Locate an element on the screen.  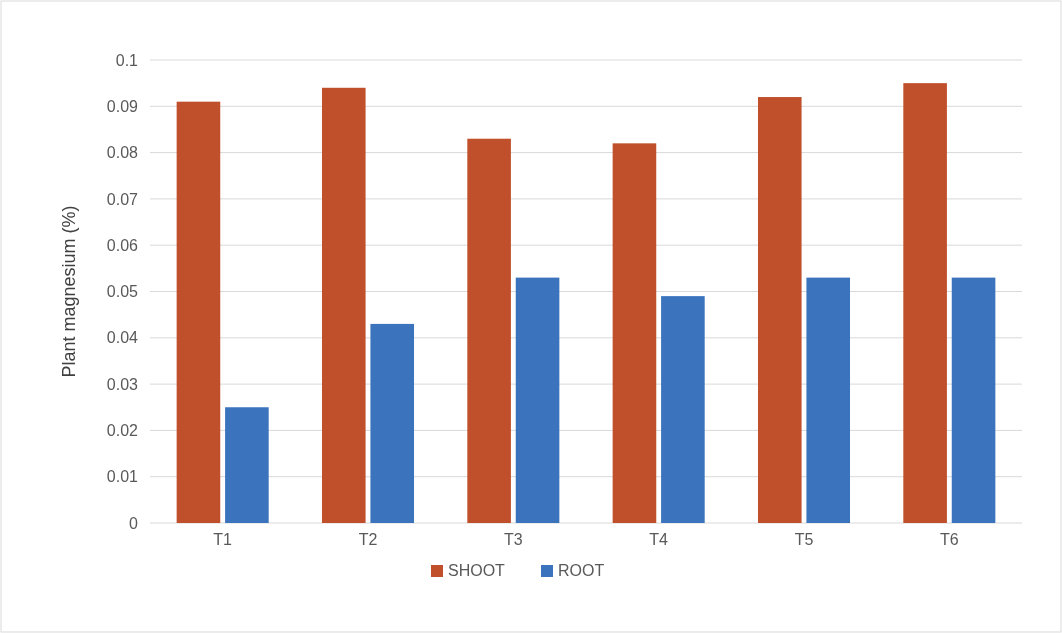
y-tick-label: 0 is located at coordinates (134, 523).